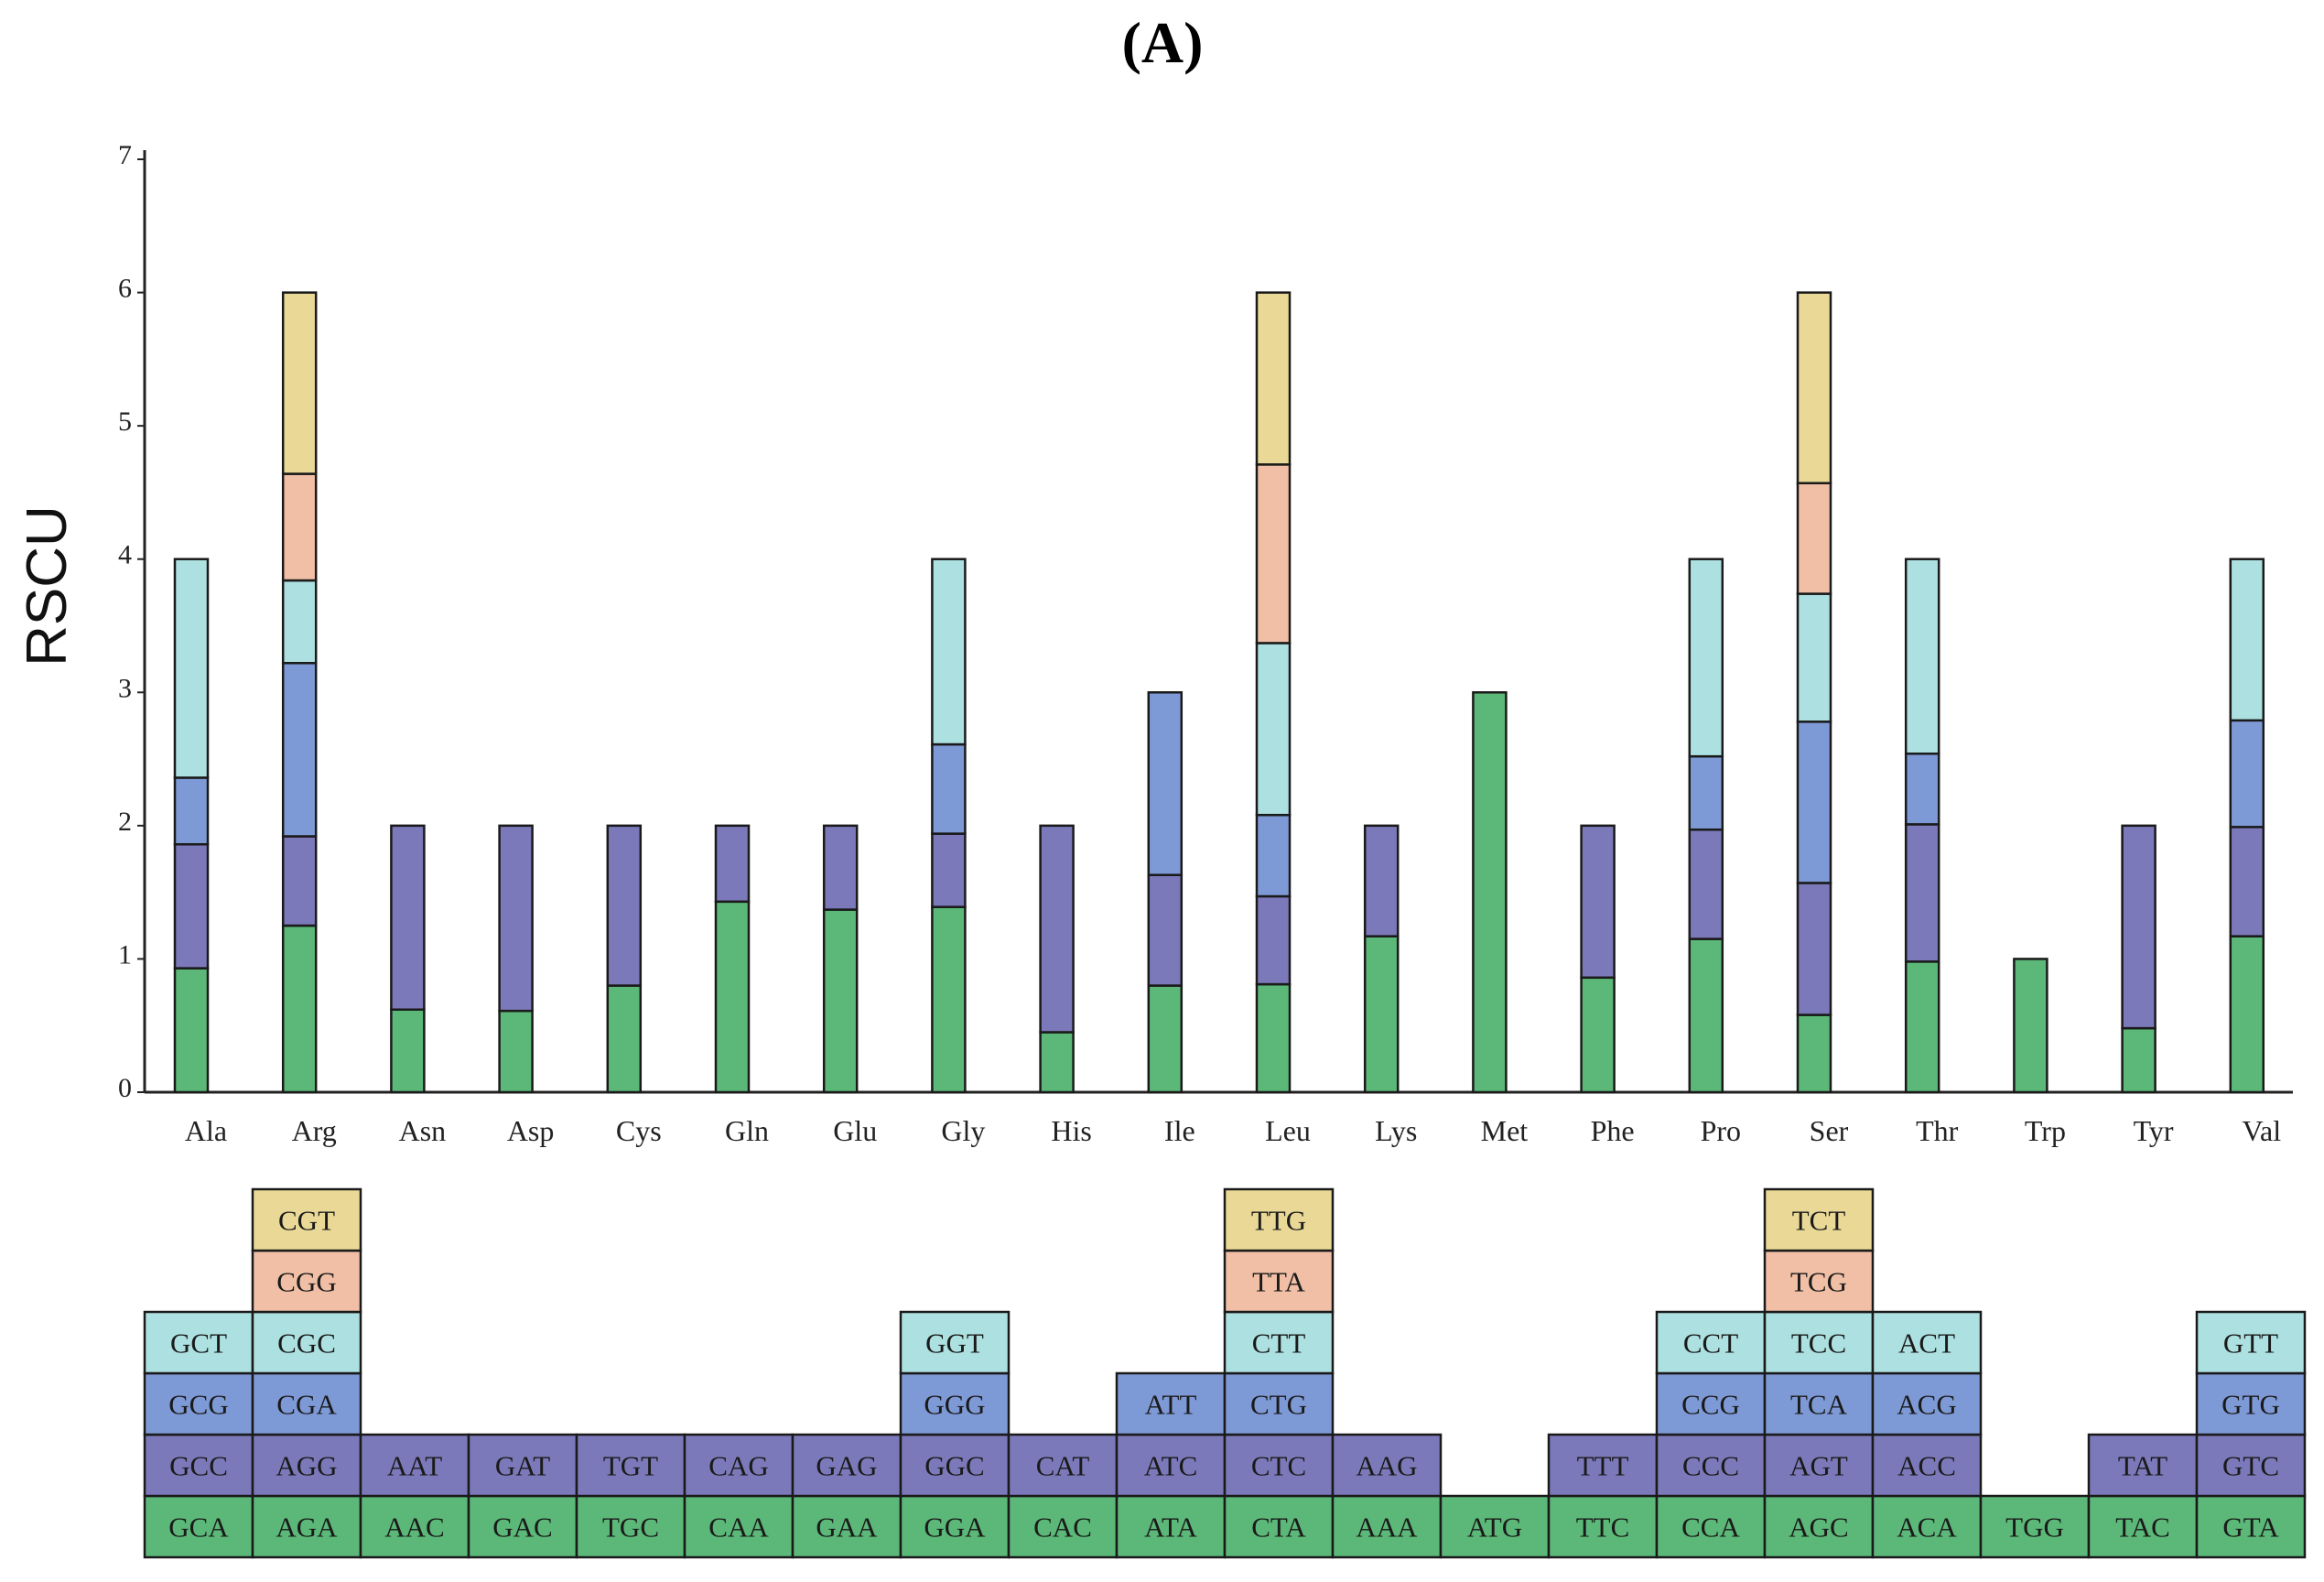  What do you see at coordinates (2247, 774) in the screenshot?
I see `bar-segment-GTG` at bounding box center [2247, 774].